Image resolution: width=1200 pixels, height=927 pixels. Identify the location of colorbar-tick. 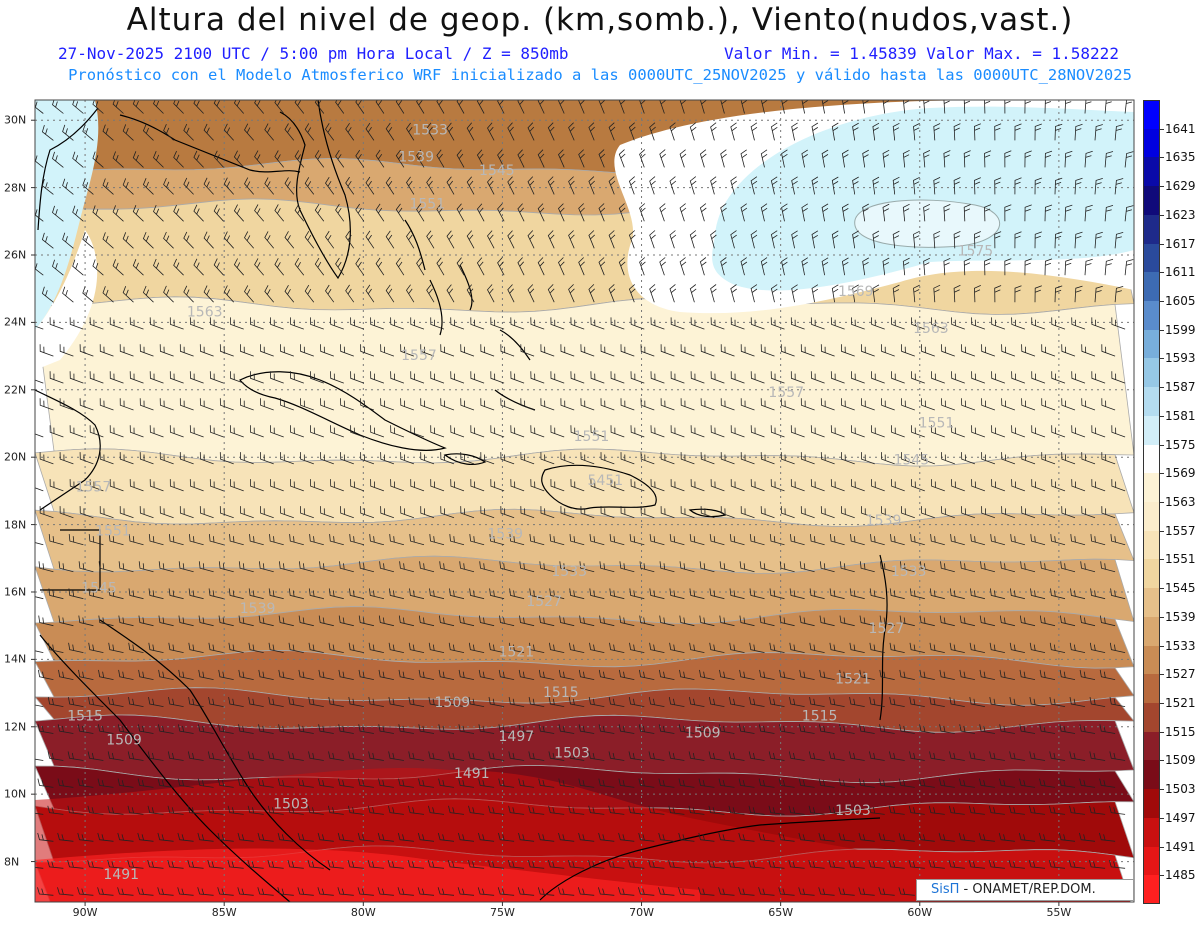
(1162, 560).